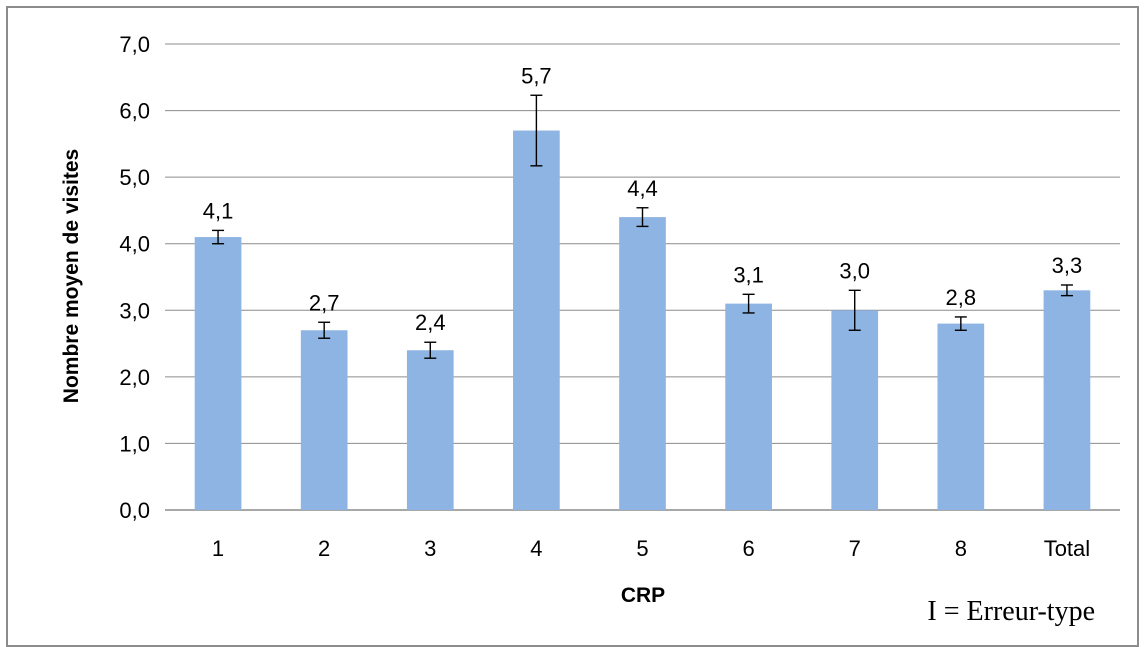  I want to click on x-tick-label: 8, so click(961, 548).